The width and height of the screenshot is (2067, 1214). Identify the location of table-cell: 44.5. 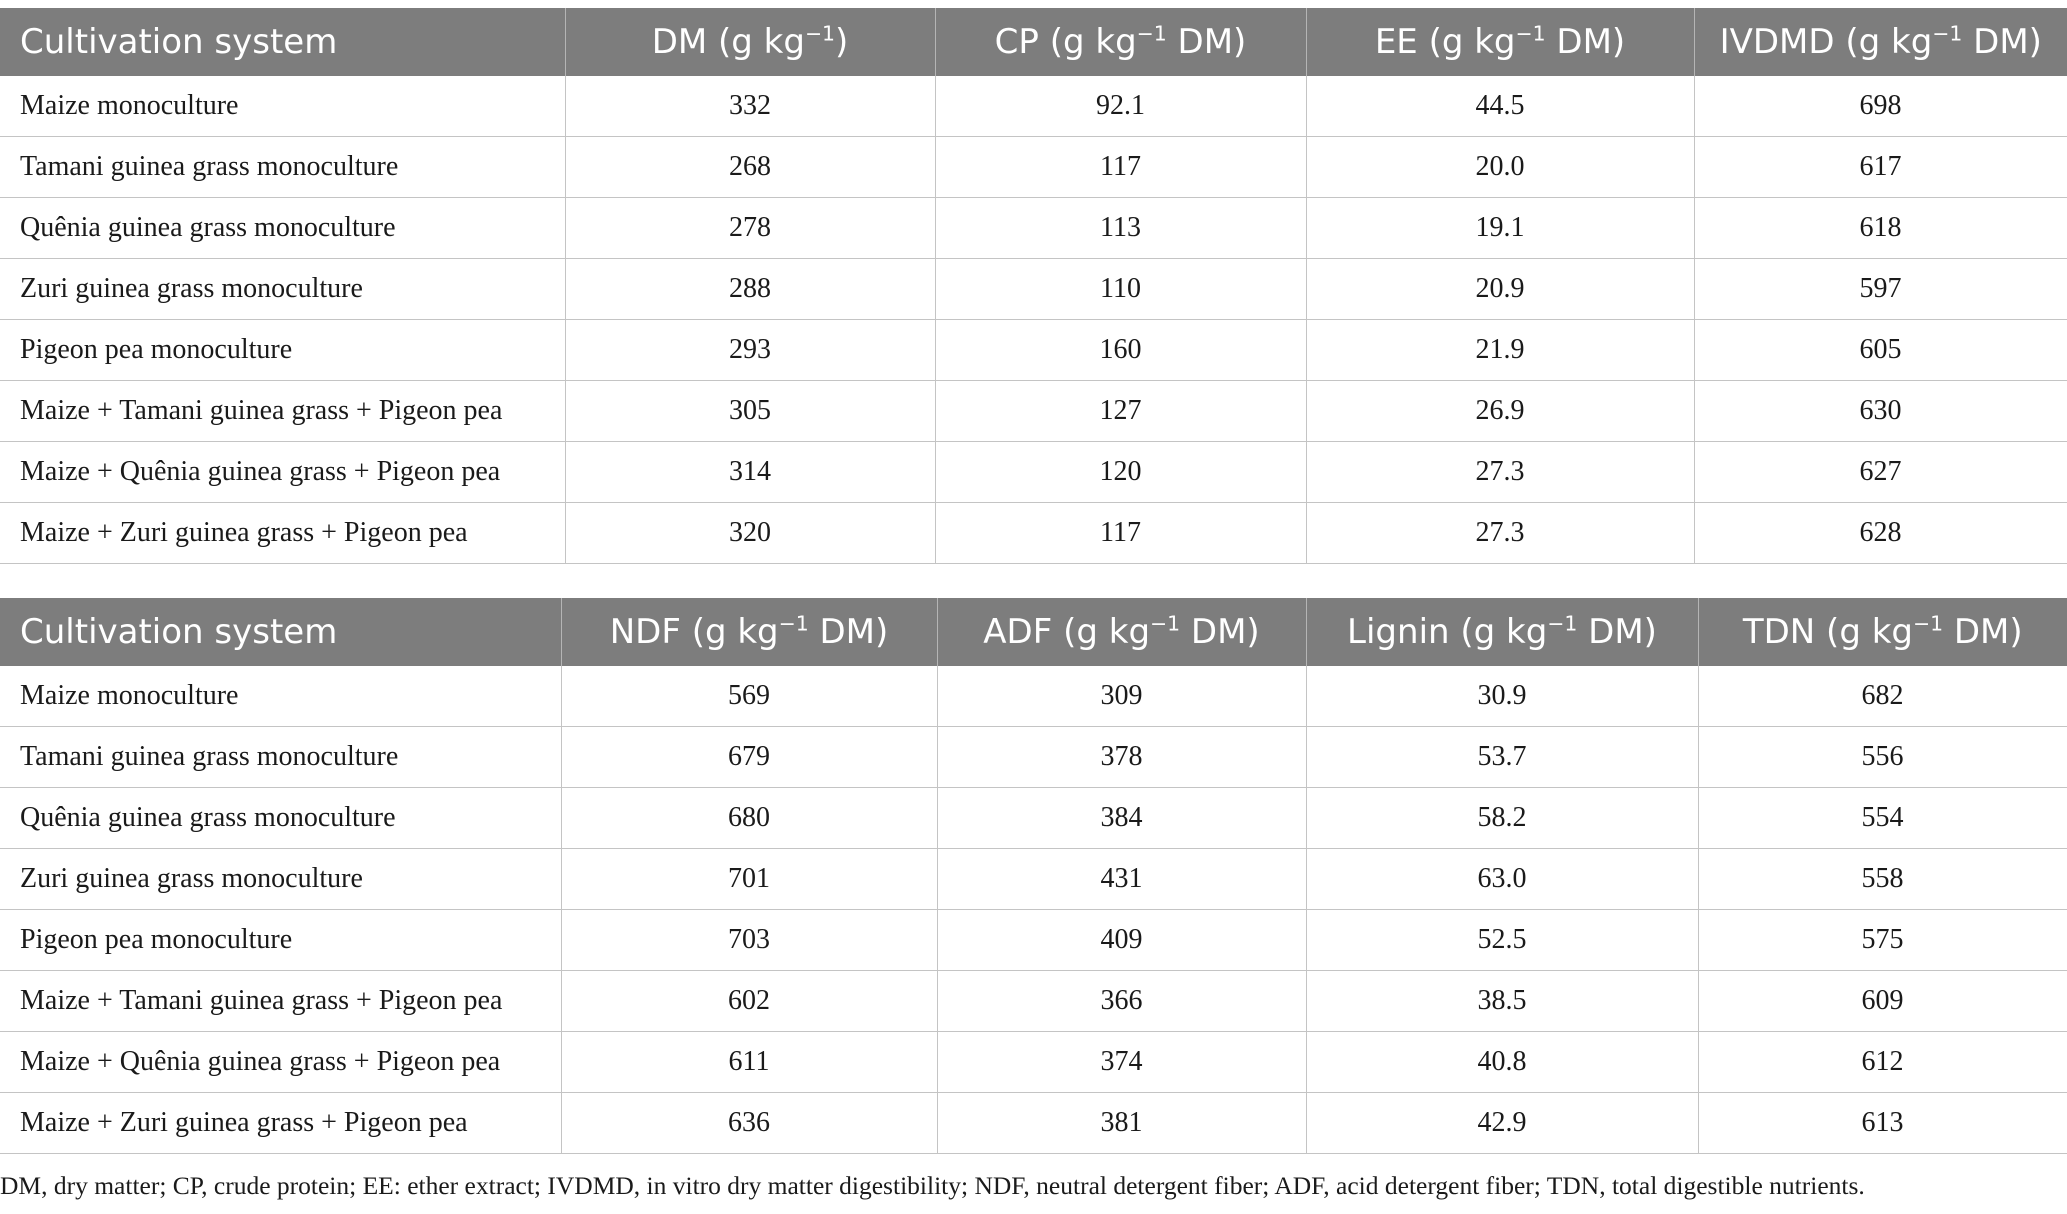
(1499, 106).